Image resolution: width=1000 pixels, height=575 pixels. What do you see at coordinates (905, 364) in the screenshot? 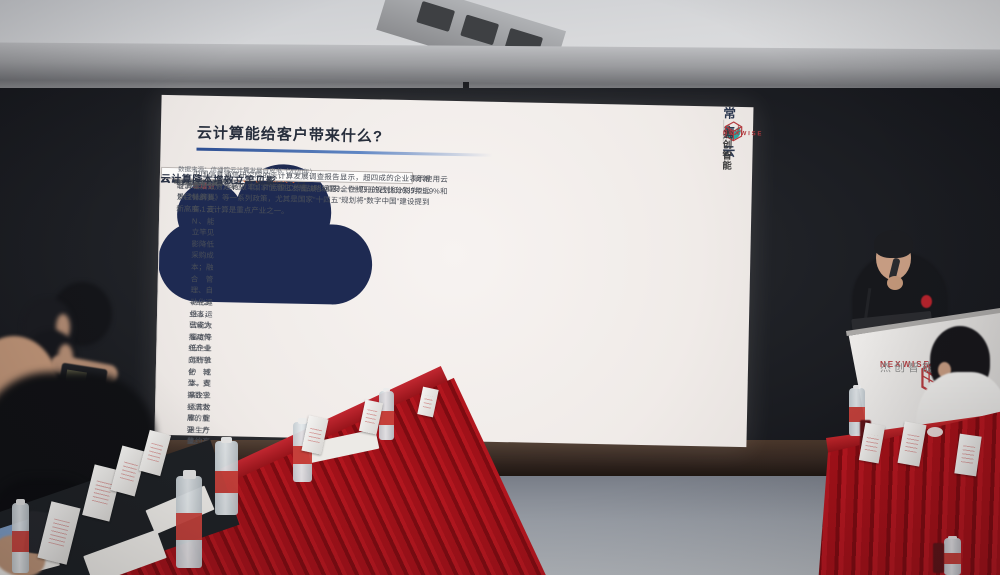
I see `podium-logo-en: NEXWISE` at bounding box center [905, 364].